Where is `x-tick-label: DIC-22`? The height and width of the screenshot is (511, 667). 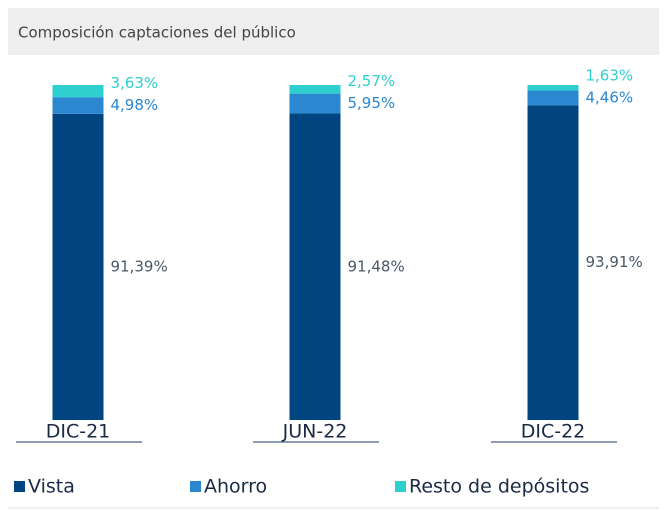
x-tick-label: DIC-22 is located at coordinates (553, 432).